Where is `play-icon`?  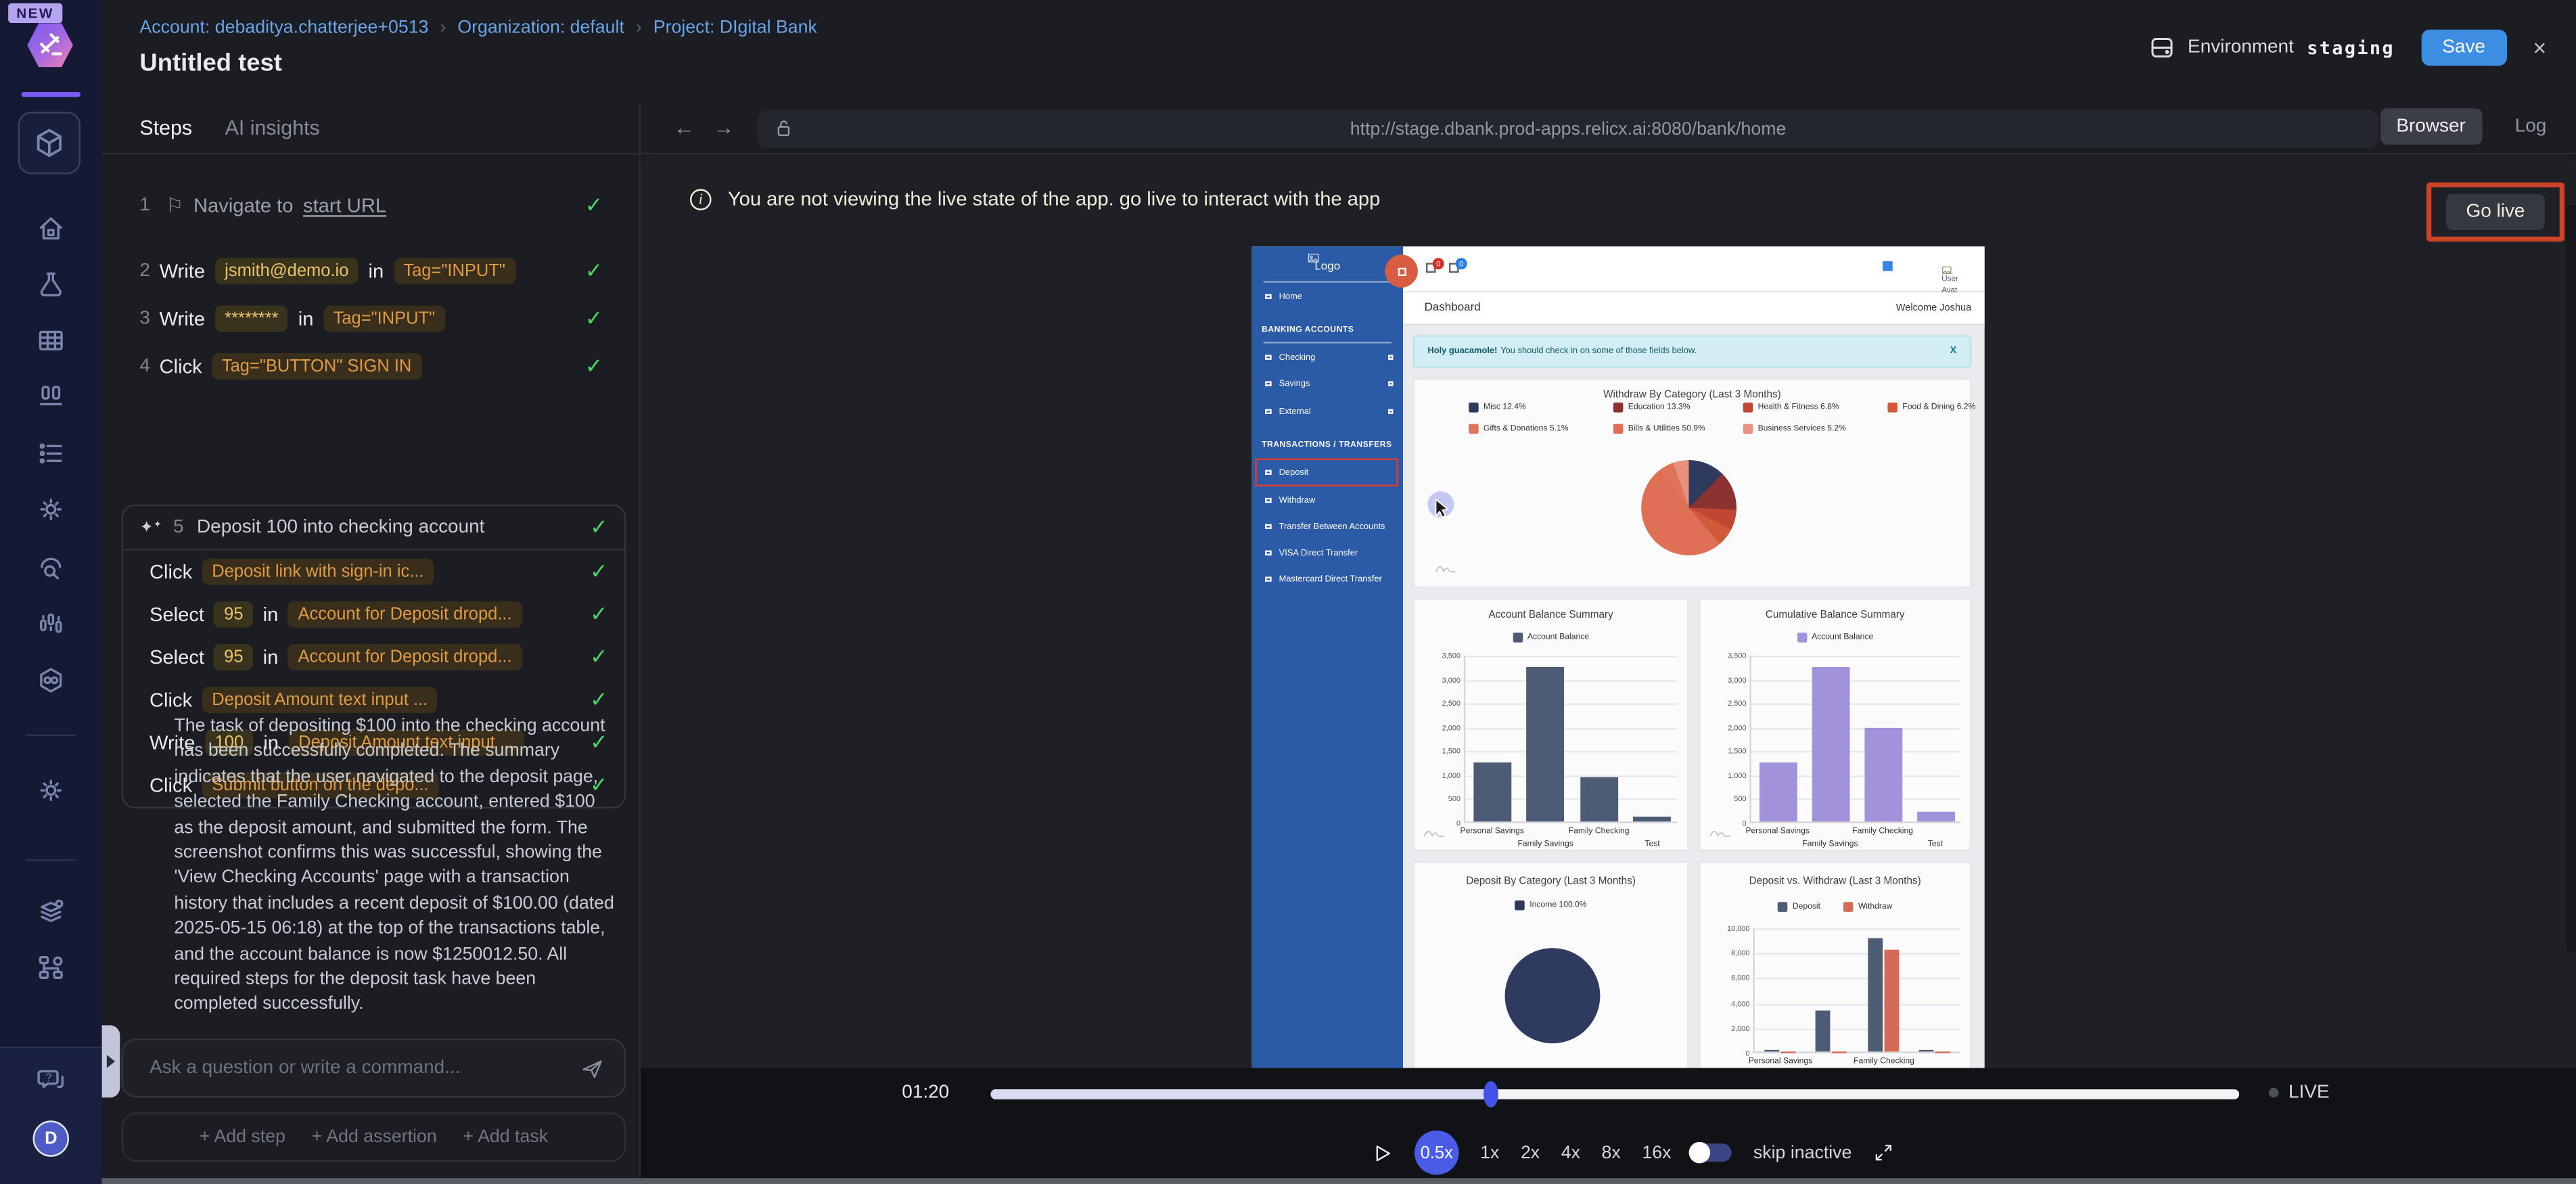
play-icon is located at coordinates (1381, 1152).